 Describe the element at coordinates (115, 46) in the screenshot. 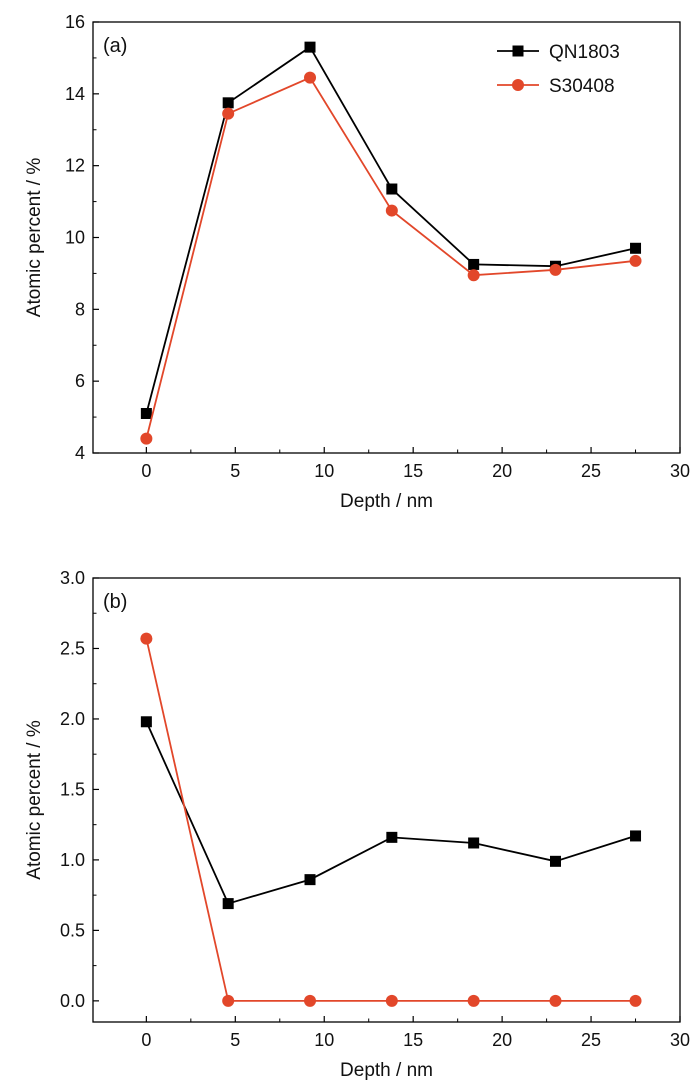

I see `panel-label: (a)` at that location.